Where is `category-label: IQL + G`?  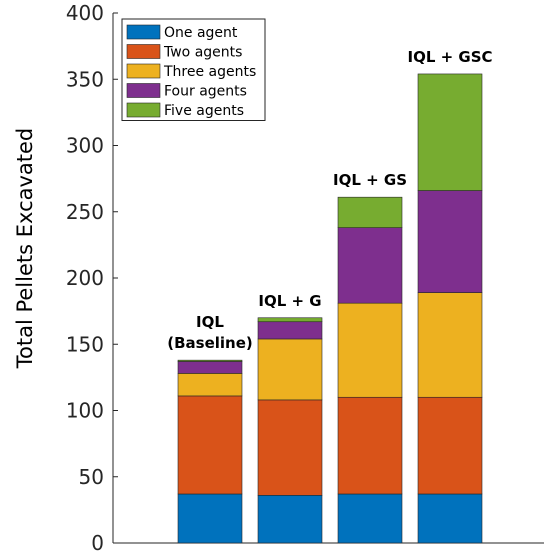 category-label: IQL + G is located at coordinates (289, 301).